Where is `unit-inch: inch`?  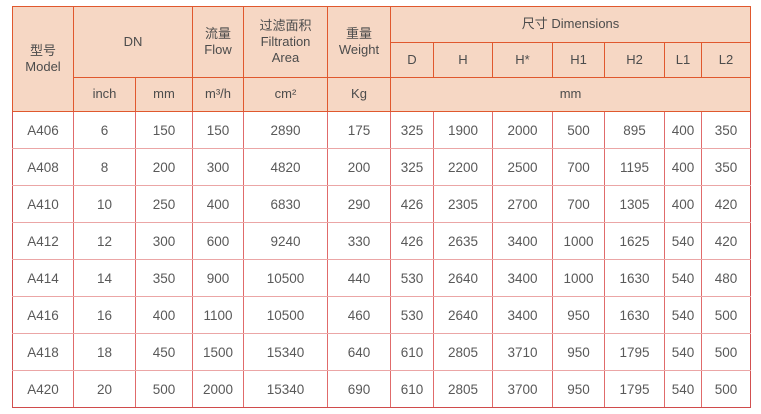
unit-inch: inch is located at coordinates (104, 94).